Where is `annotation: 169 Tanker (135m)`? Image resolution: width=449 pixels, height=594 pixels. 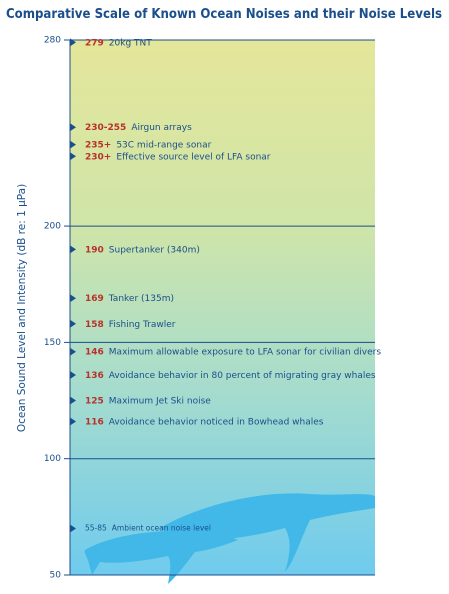
annotation: 169 Tanker (135m) is located at coordinates (129, 299).